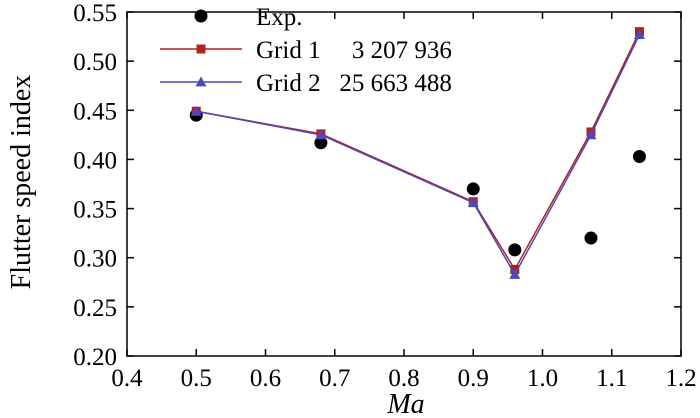 Image resolution: width=700 pixels, height=418 pixels. I want to click on y-tick-label: 0.50, so click(95, 62).